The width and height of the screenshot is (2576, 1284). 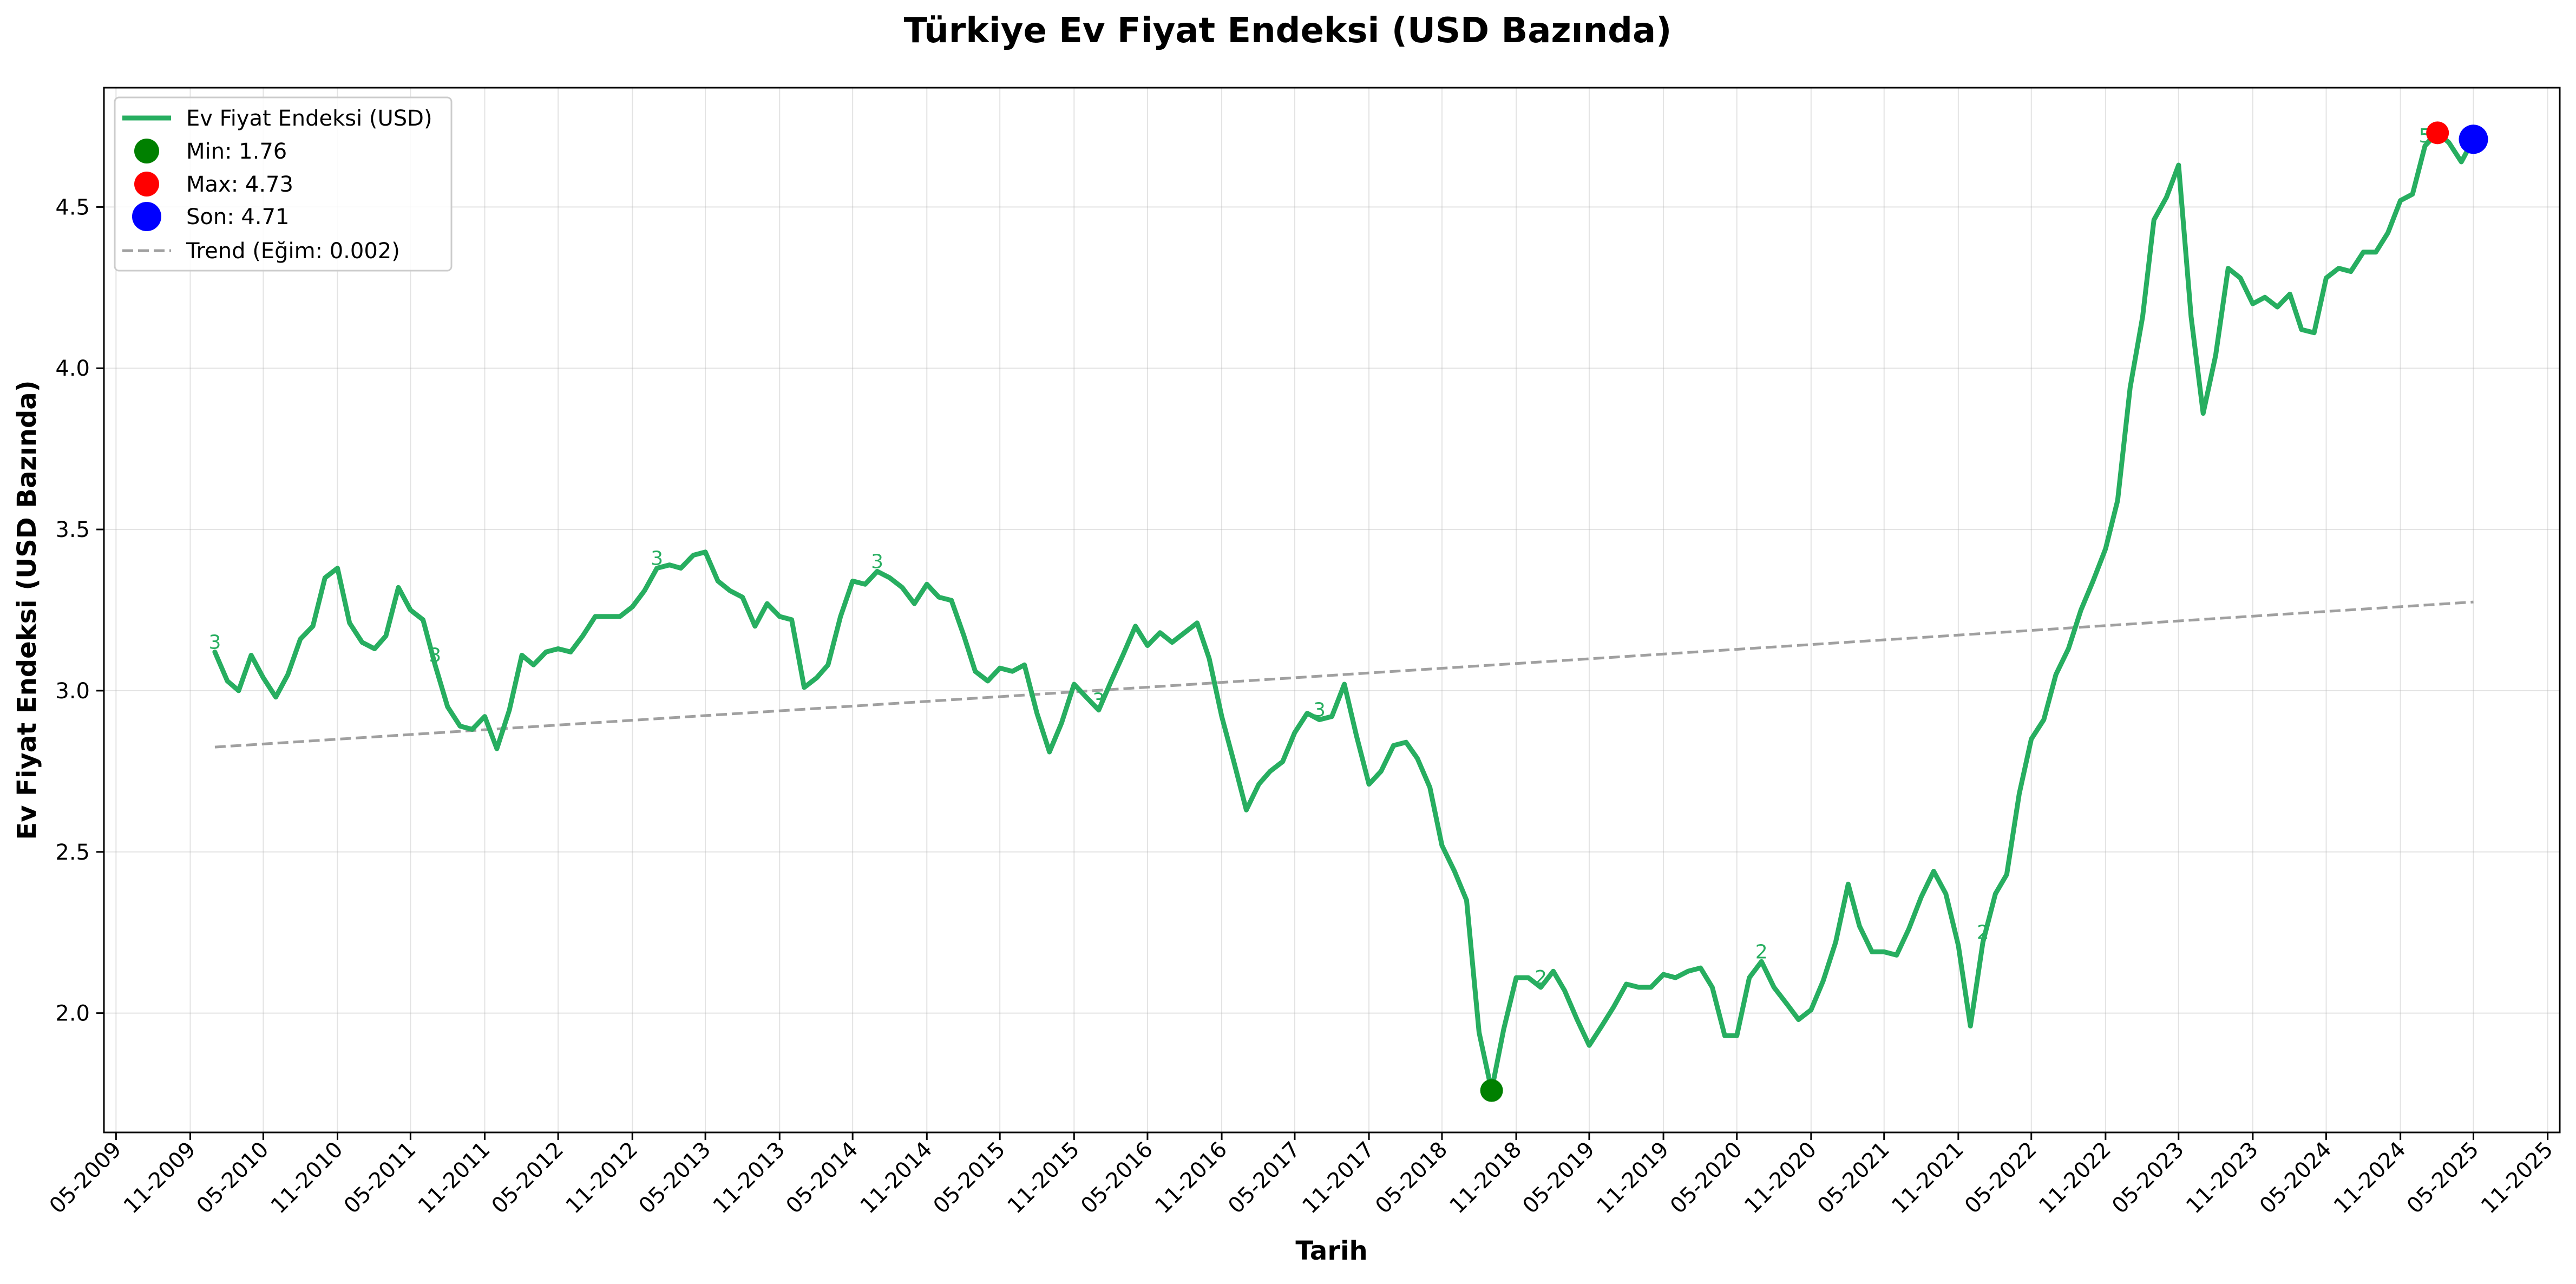 I want to click on x-tick-label: 11-2023, so click(x=2222, y=1178).